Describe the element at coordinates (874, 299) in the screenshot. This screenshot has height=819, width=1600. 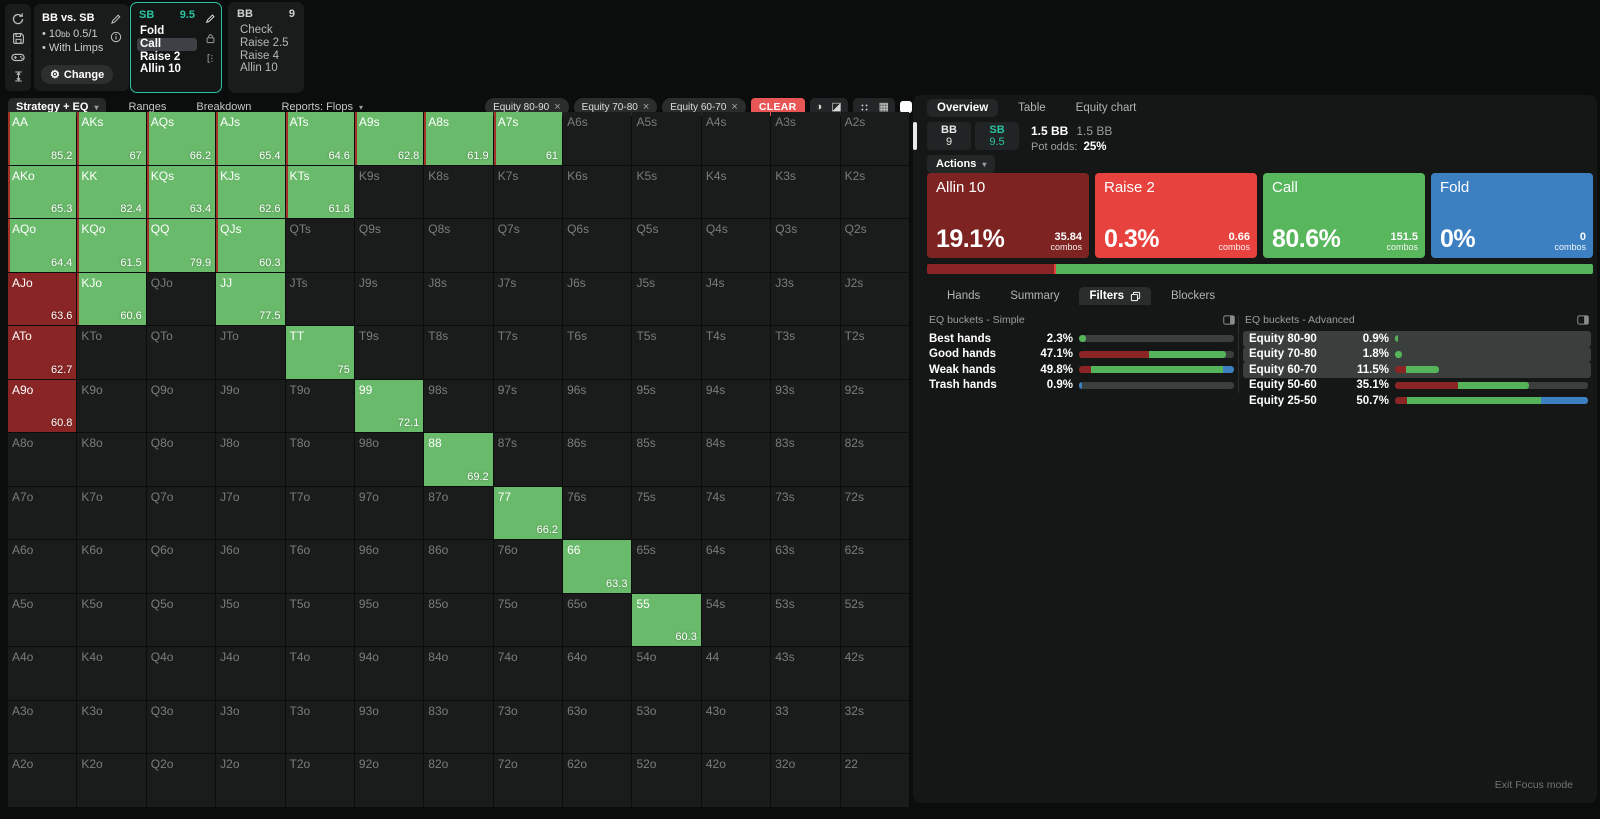
I see `matrix-cell-J2s: J2s` at that location.